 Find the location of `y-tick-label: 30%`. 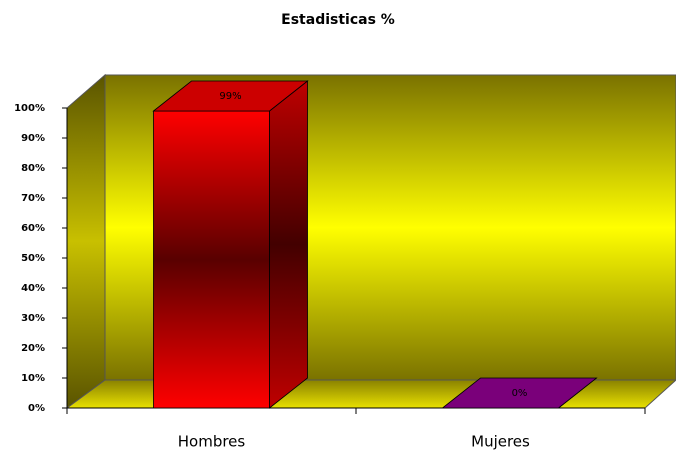

y-tick-label: 30% is located at coordinates (33, 318).